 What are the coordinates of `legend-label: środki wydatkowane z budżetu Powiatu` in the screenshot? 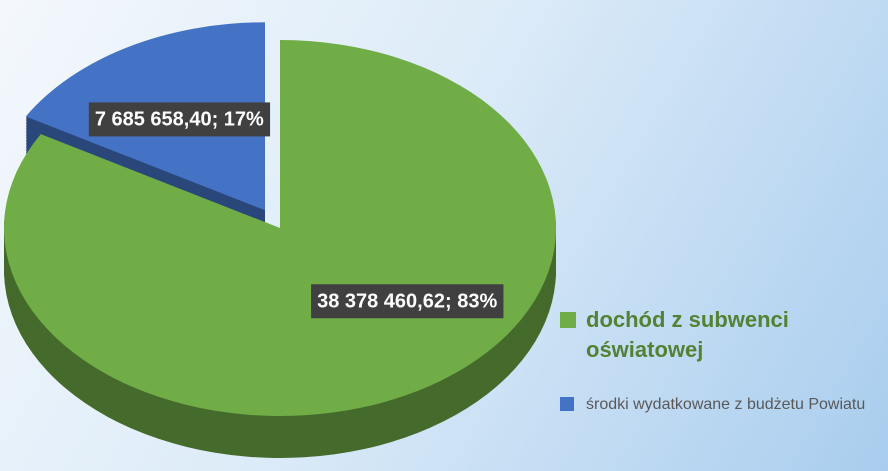 It's located at (726, 404).